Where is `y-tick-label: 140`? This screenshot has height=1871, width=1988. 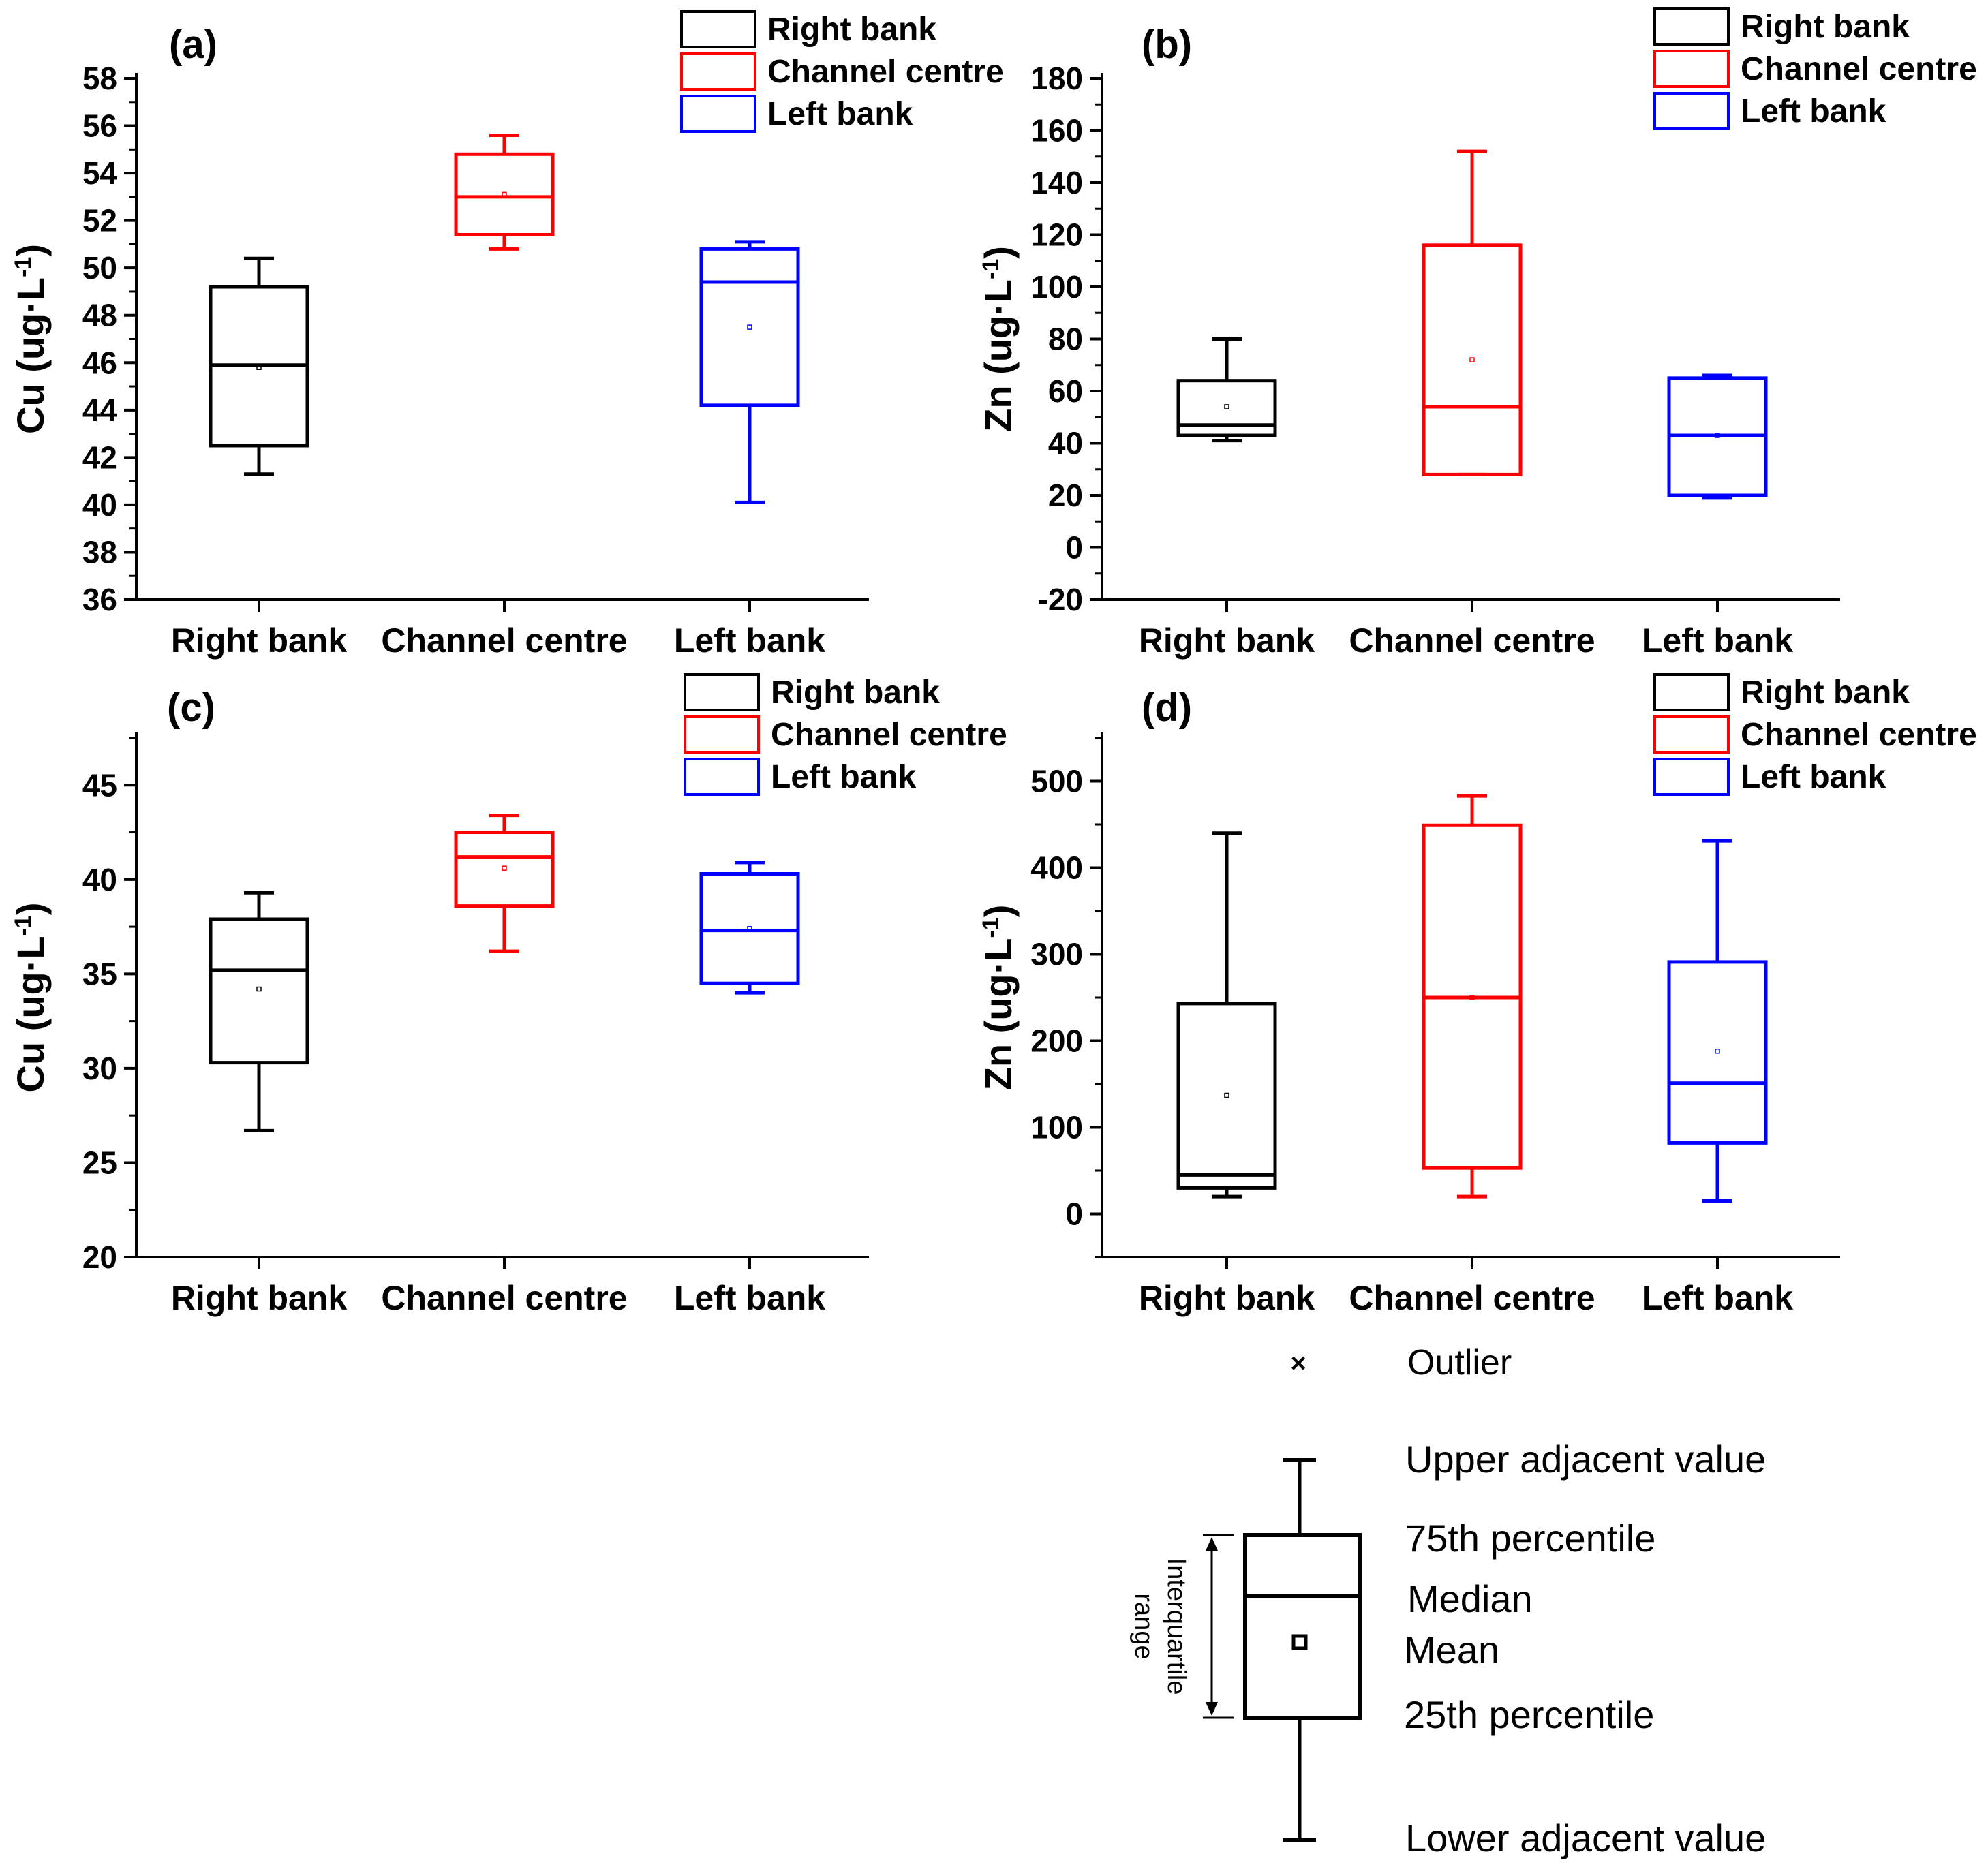 y-tick-label: 140 is located at coordinates (1057, 182).